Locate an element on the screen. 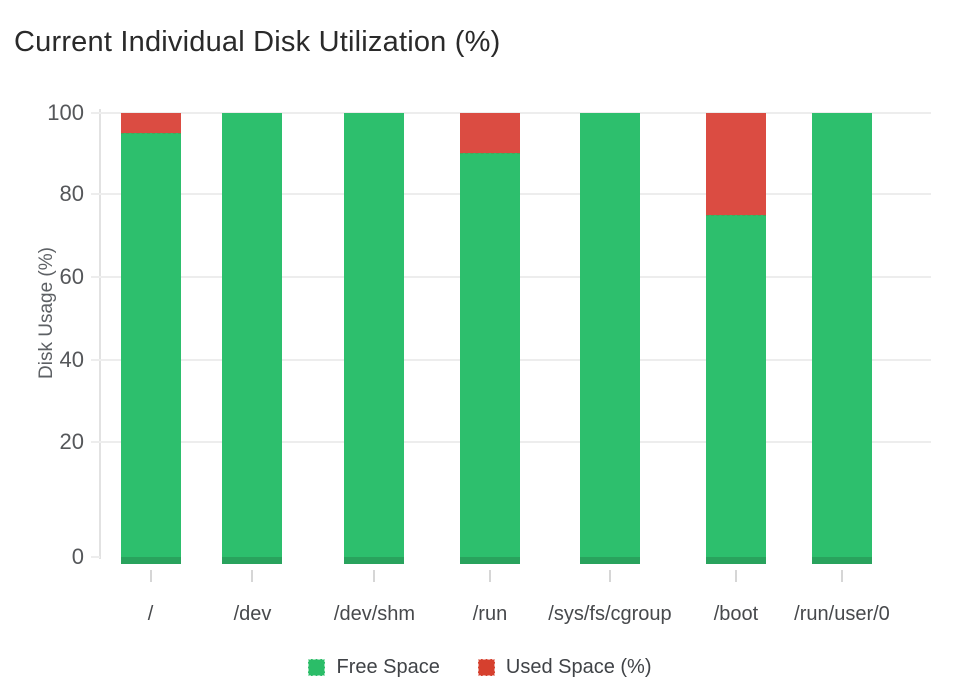 This screenshot has height=700, width=960. legend-item: Used Space (%) is located at coordinates (564, 667).